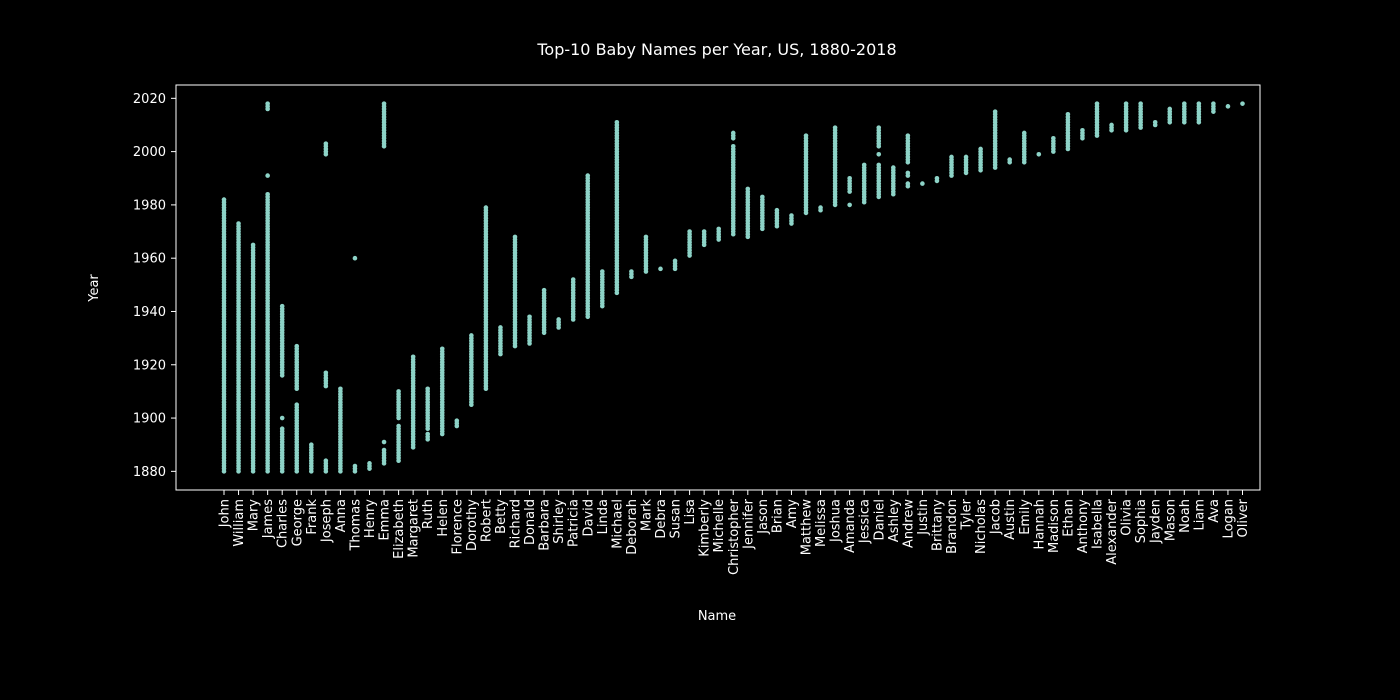  Describe the element at coordinates (981, 526) in the screenshot. I see `x-tick-label: Nicholas` at that location.